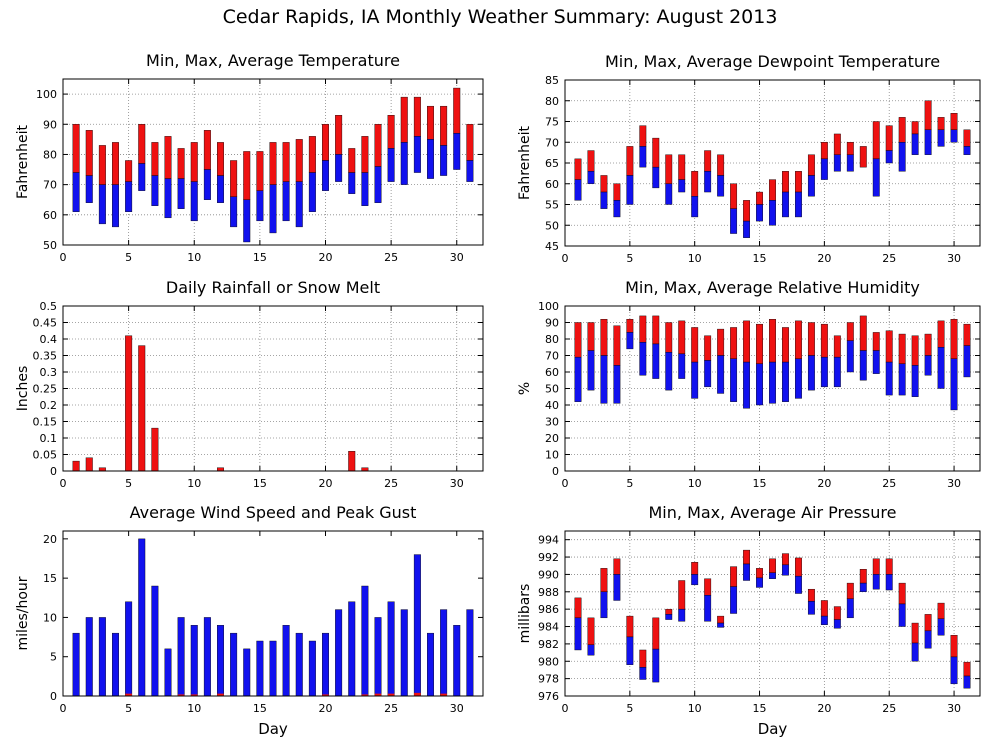 The height and width of the screenshot is (750, 1000). Describe the element at coordinates (552, 389) in the screenshot. I see `rh-ytick-label: 50` at that location.